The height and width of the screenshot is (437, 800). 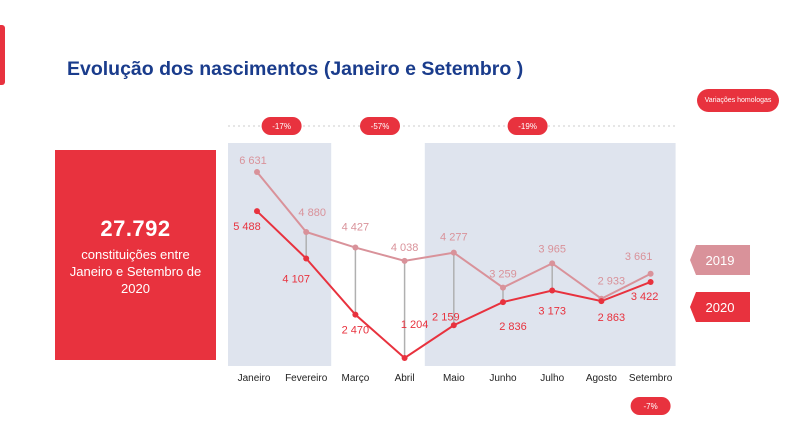 I want to click on variation-badge-label-1: -17%, so click(x=281, y=126).